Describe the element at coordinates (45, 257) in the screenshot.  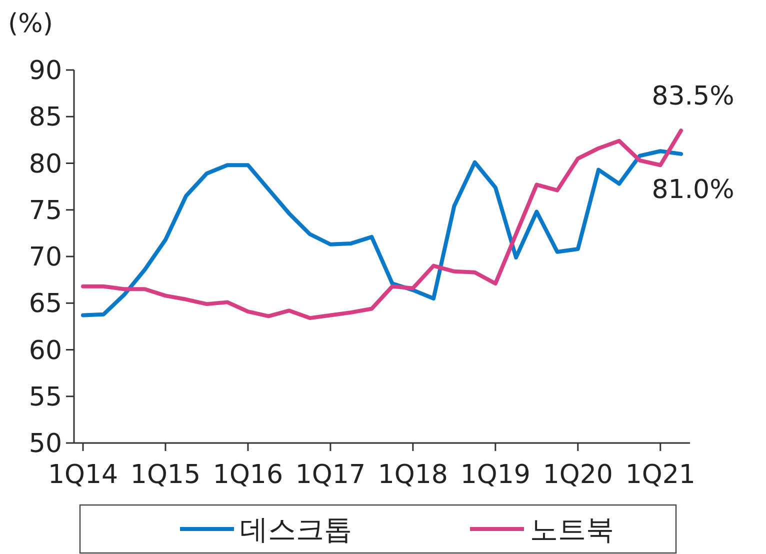
I see `y-tick-label: 70` at that location.